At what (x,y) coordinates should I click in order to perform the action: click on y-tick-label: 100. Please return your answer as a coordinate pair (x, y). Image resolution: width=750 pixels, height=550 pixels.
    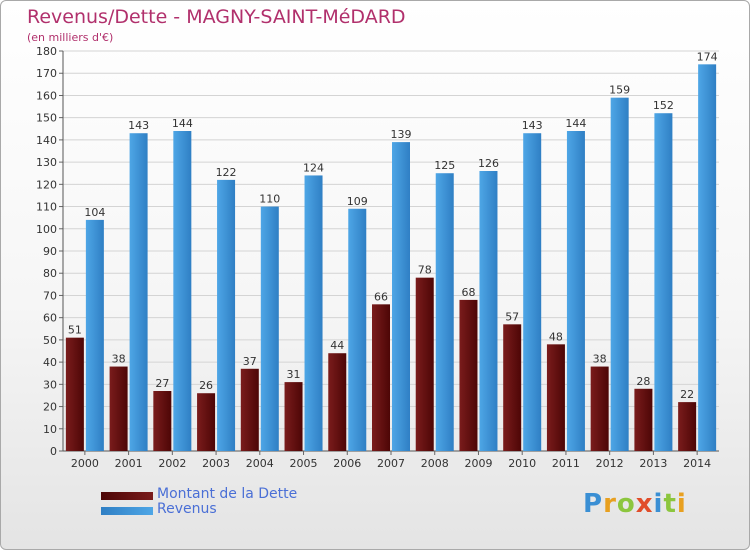
    Looking at the image, I should click on (46, 229).